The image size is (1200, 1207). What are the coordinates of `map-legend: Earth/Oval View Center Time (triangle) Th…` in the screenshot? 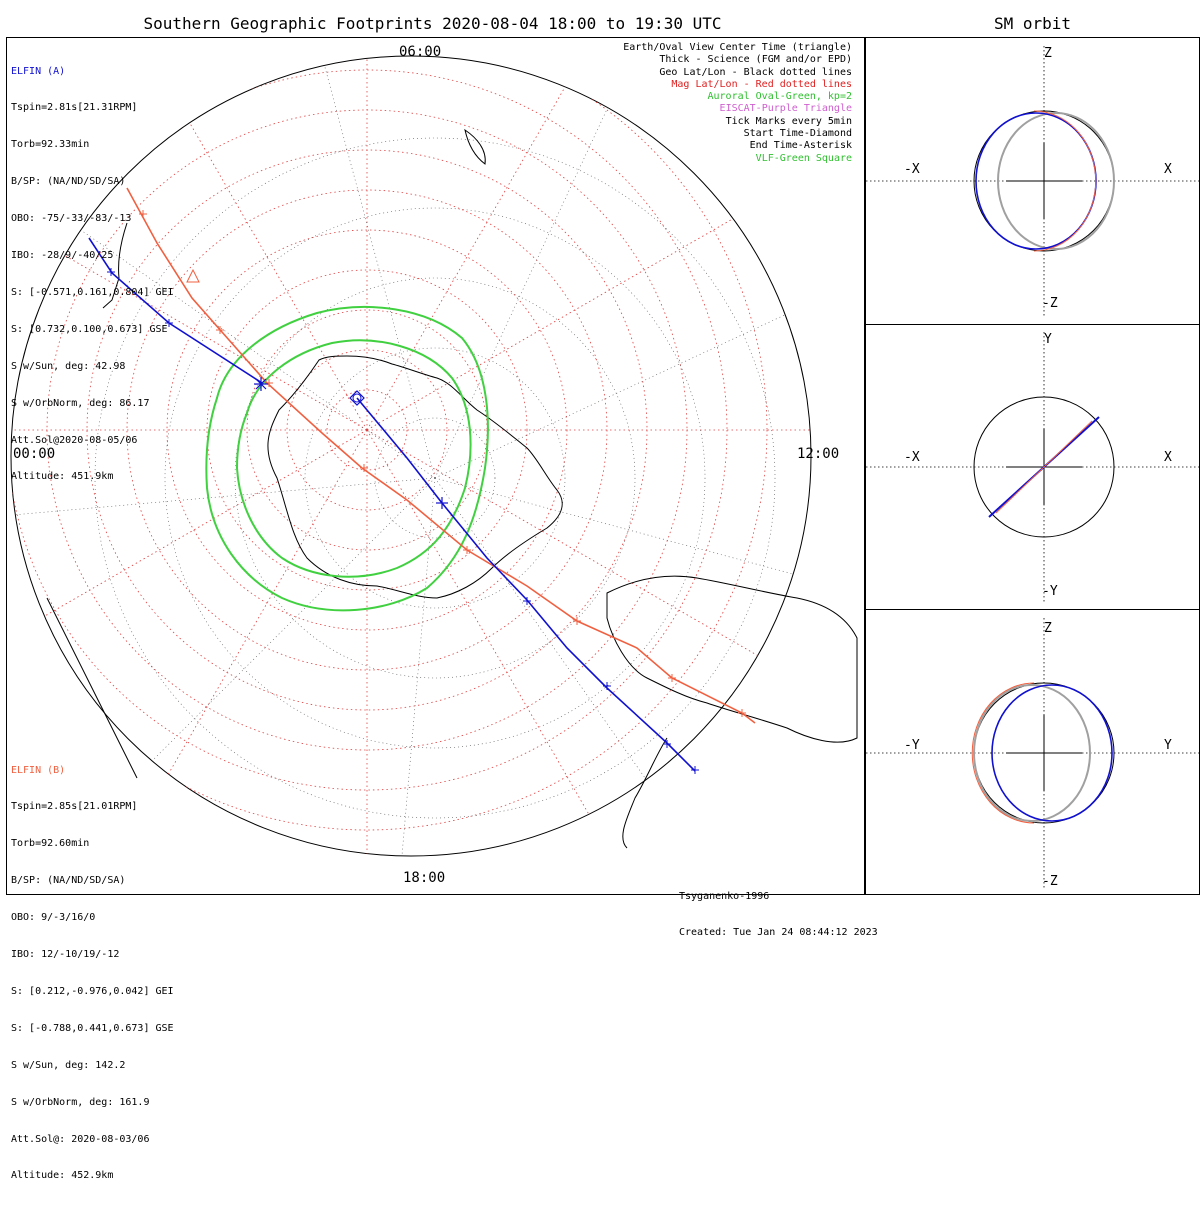 It's located at (737, 103).